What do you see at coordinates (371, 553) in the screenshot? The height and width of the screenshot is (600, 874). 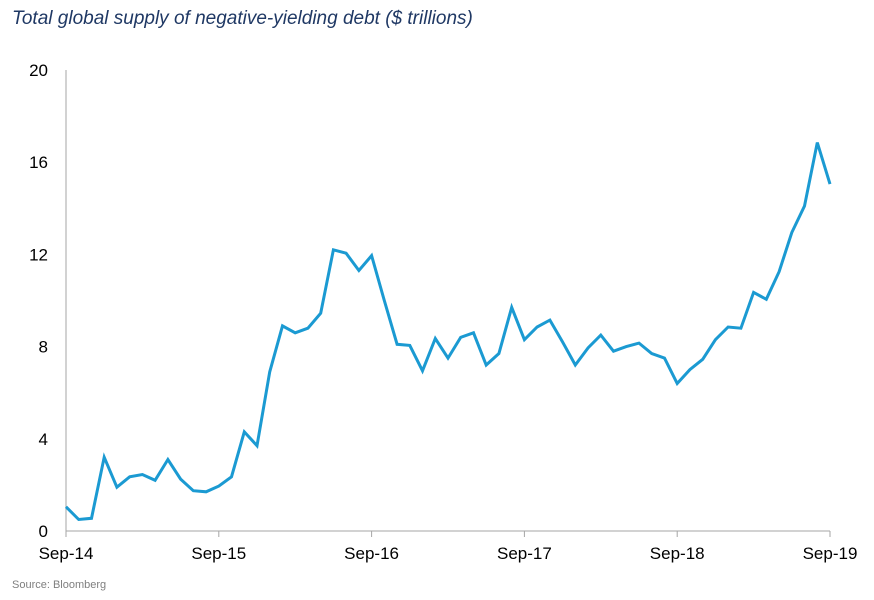 I see `x-tick-label: Sep-16` at bounding box center [371, 553].